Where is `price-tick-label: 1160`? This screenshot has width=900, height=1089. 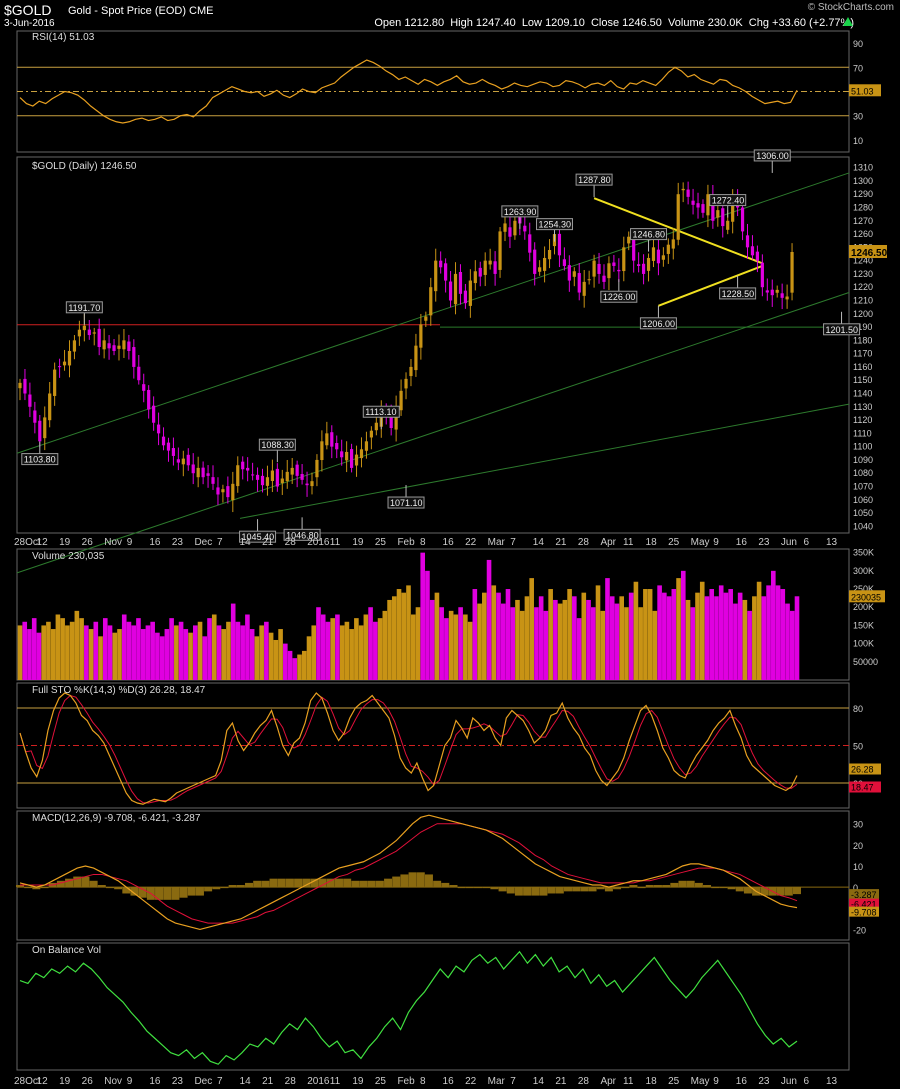
price-tick-label: 1160 is located at coordinates (862, 367).